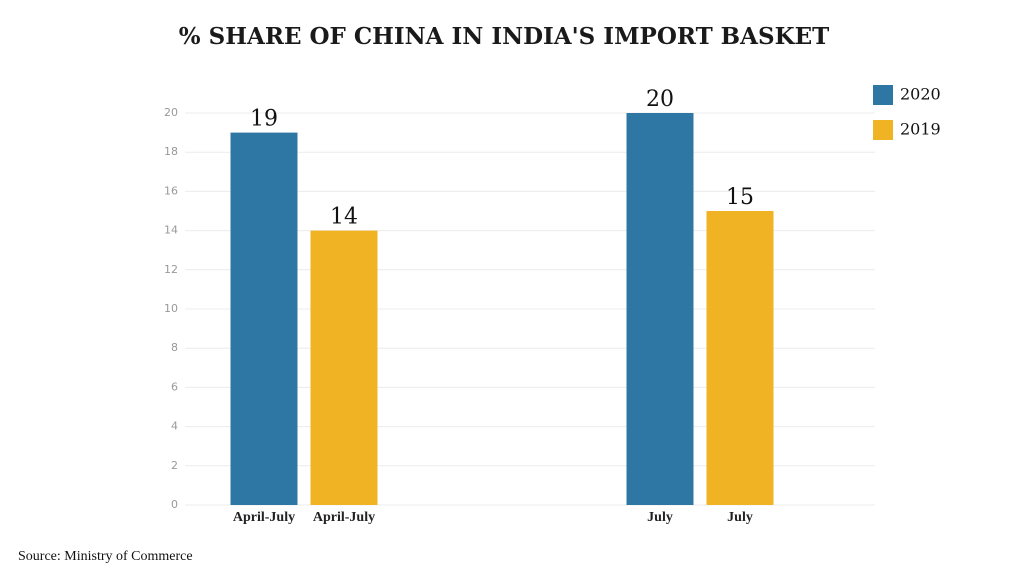 Image resolution: width=1024 pixels, height=576 pixels. What do you see at coordinates (105, 556) in the screenshot?
I see `source: Source: Ministry of Commerce` at bounding box center [105, 556].